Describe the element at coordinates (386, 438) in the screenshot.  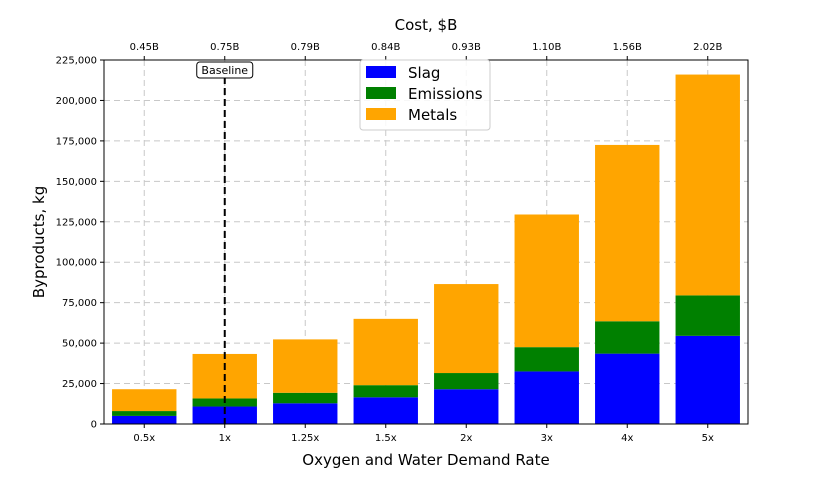
I see `x-tick-label-1-5x: 1.5x` at that location.